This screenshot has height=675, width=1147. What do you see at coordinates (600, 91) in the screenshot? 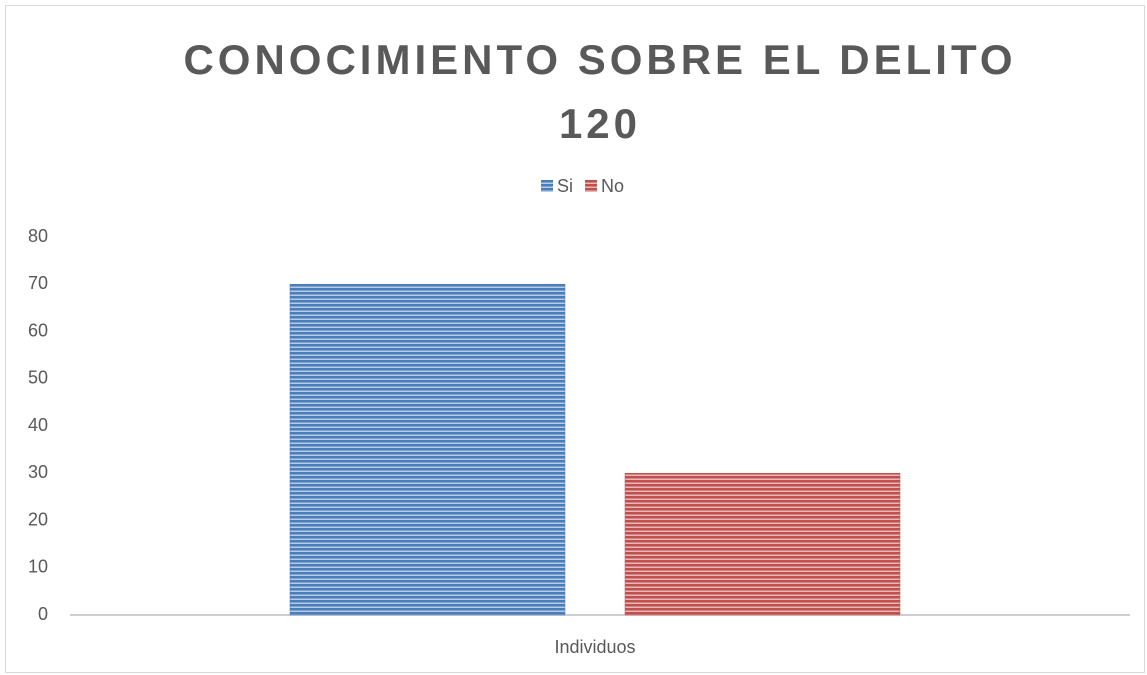
I see `chart-title: CONOCIMIENTO SOBRE EL DELITO 120` at bounding box center [600, 91].